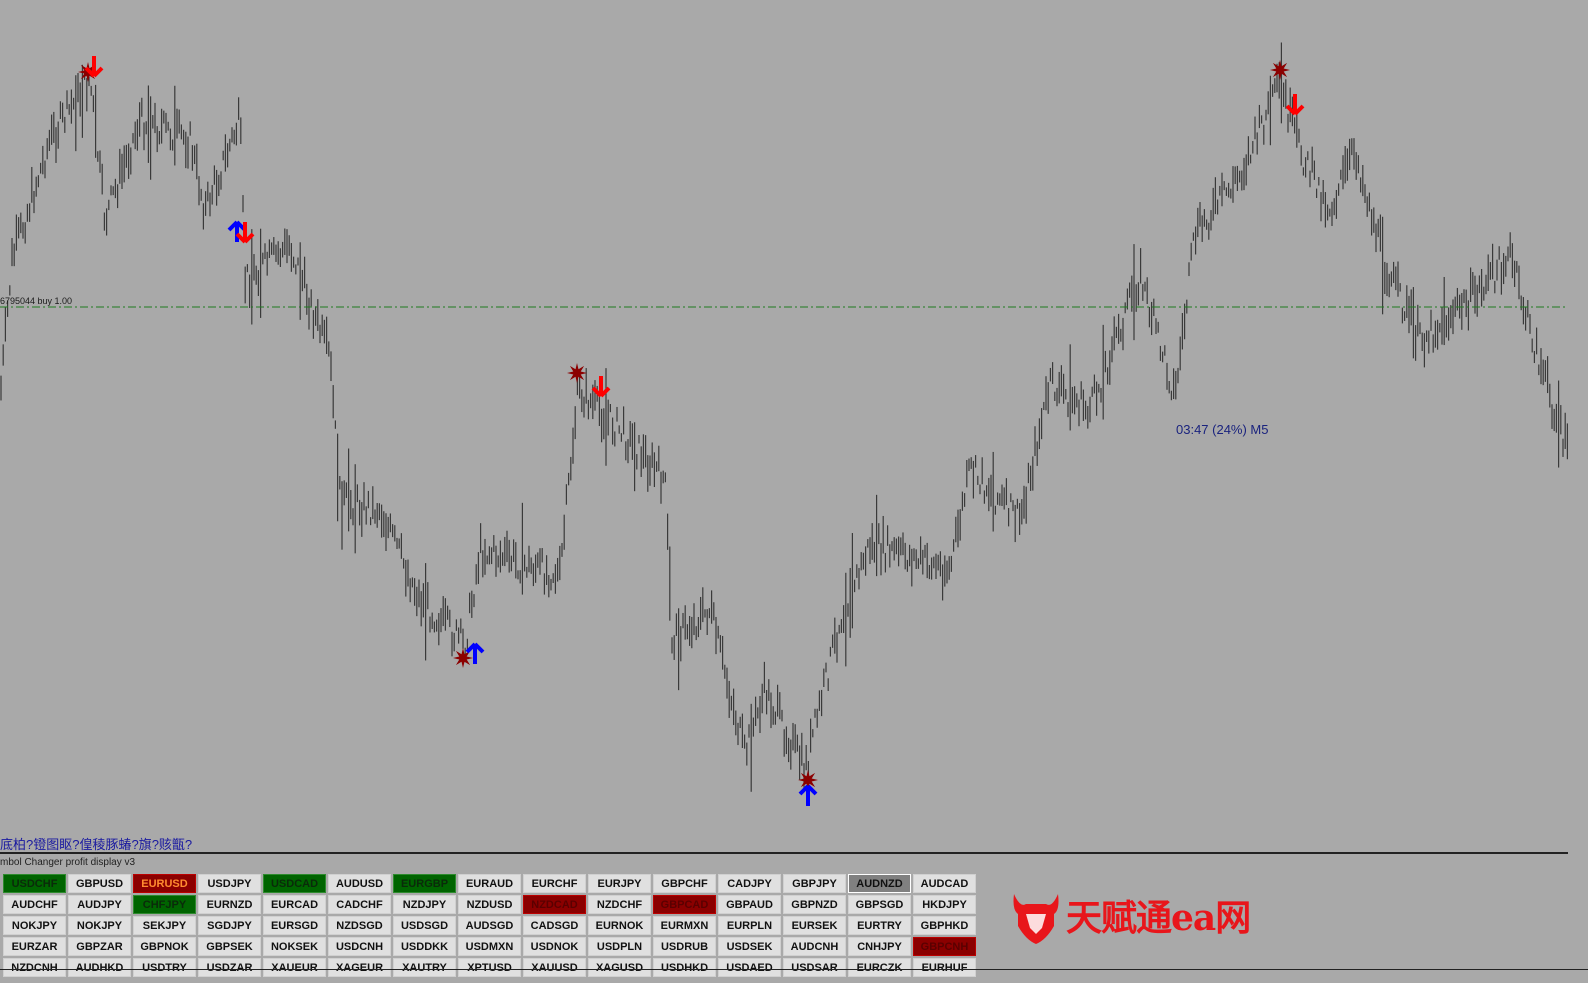 This screenshot has height=983, width=1588. Describe the element at coordinates (294, 904) in the screenshot. I see `symbol-button-eurcad: EURCAD` at that location.